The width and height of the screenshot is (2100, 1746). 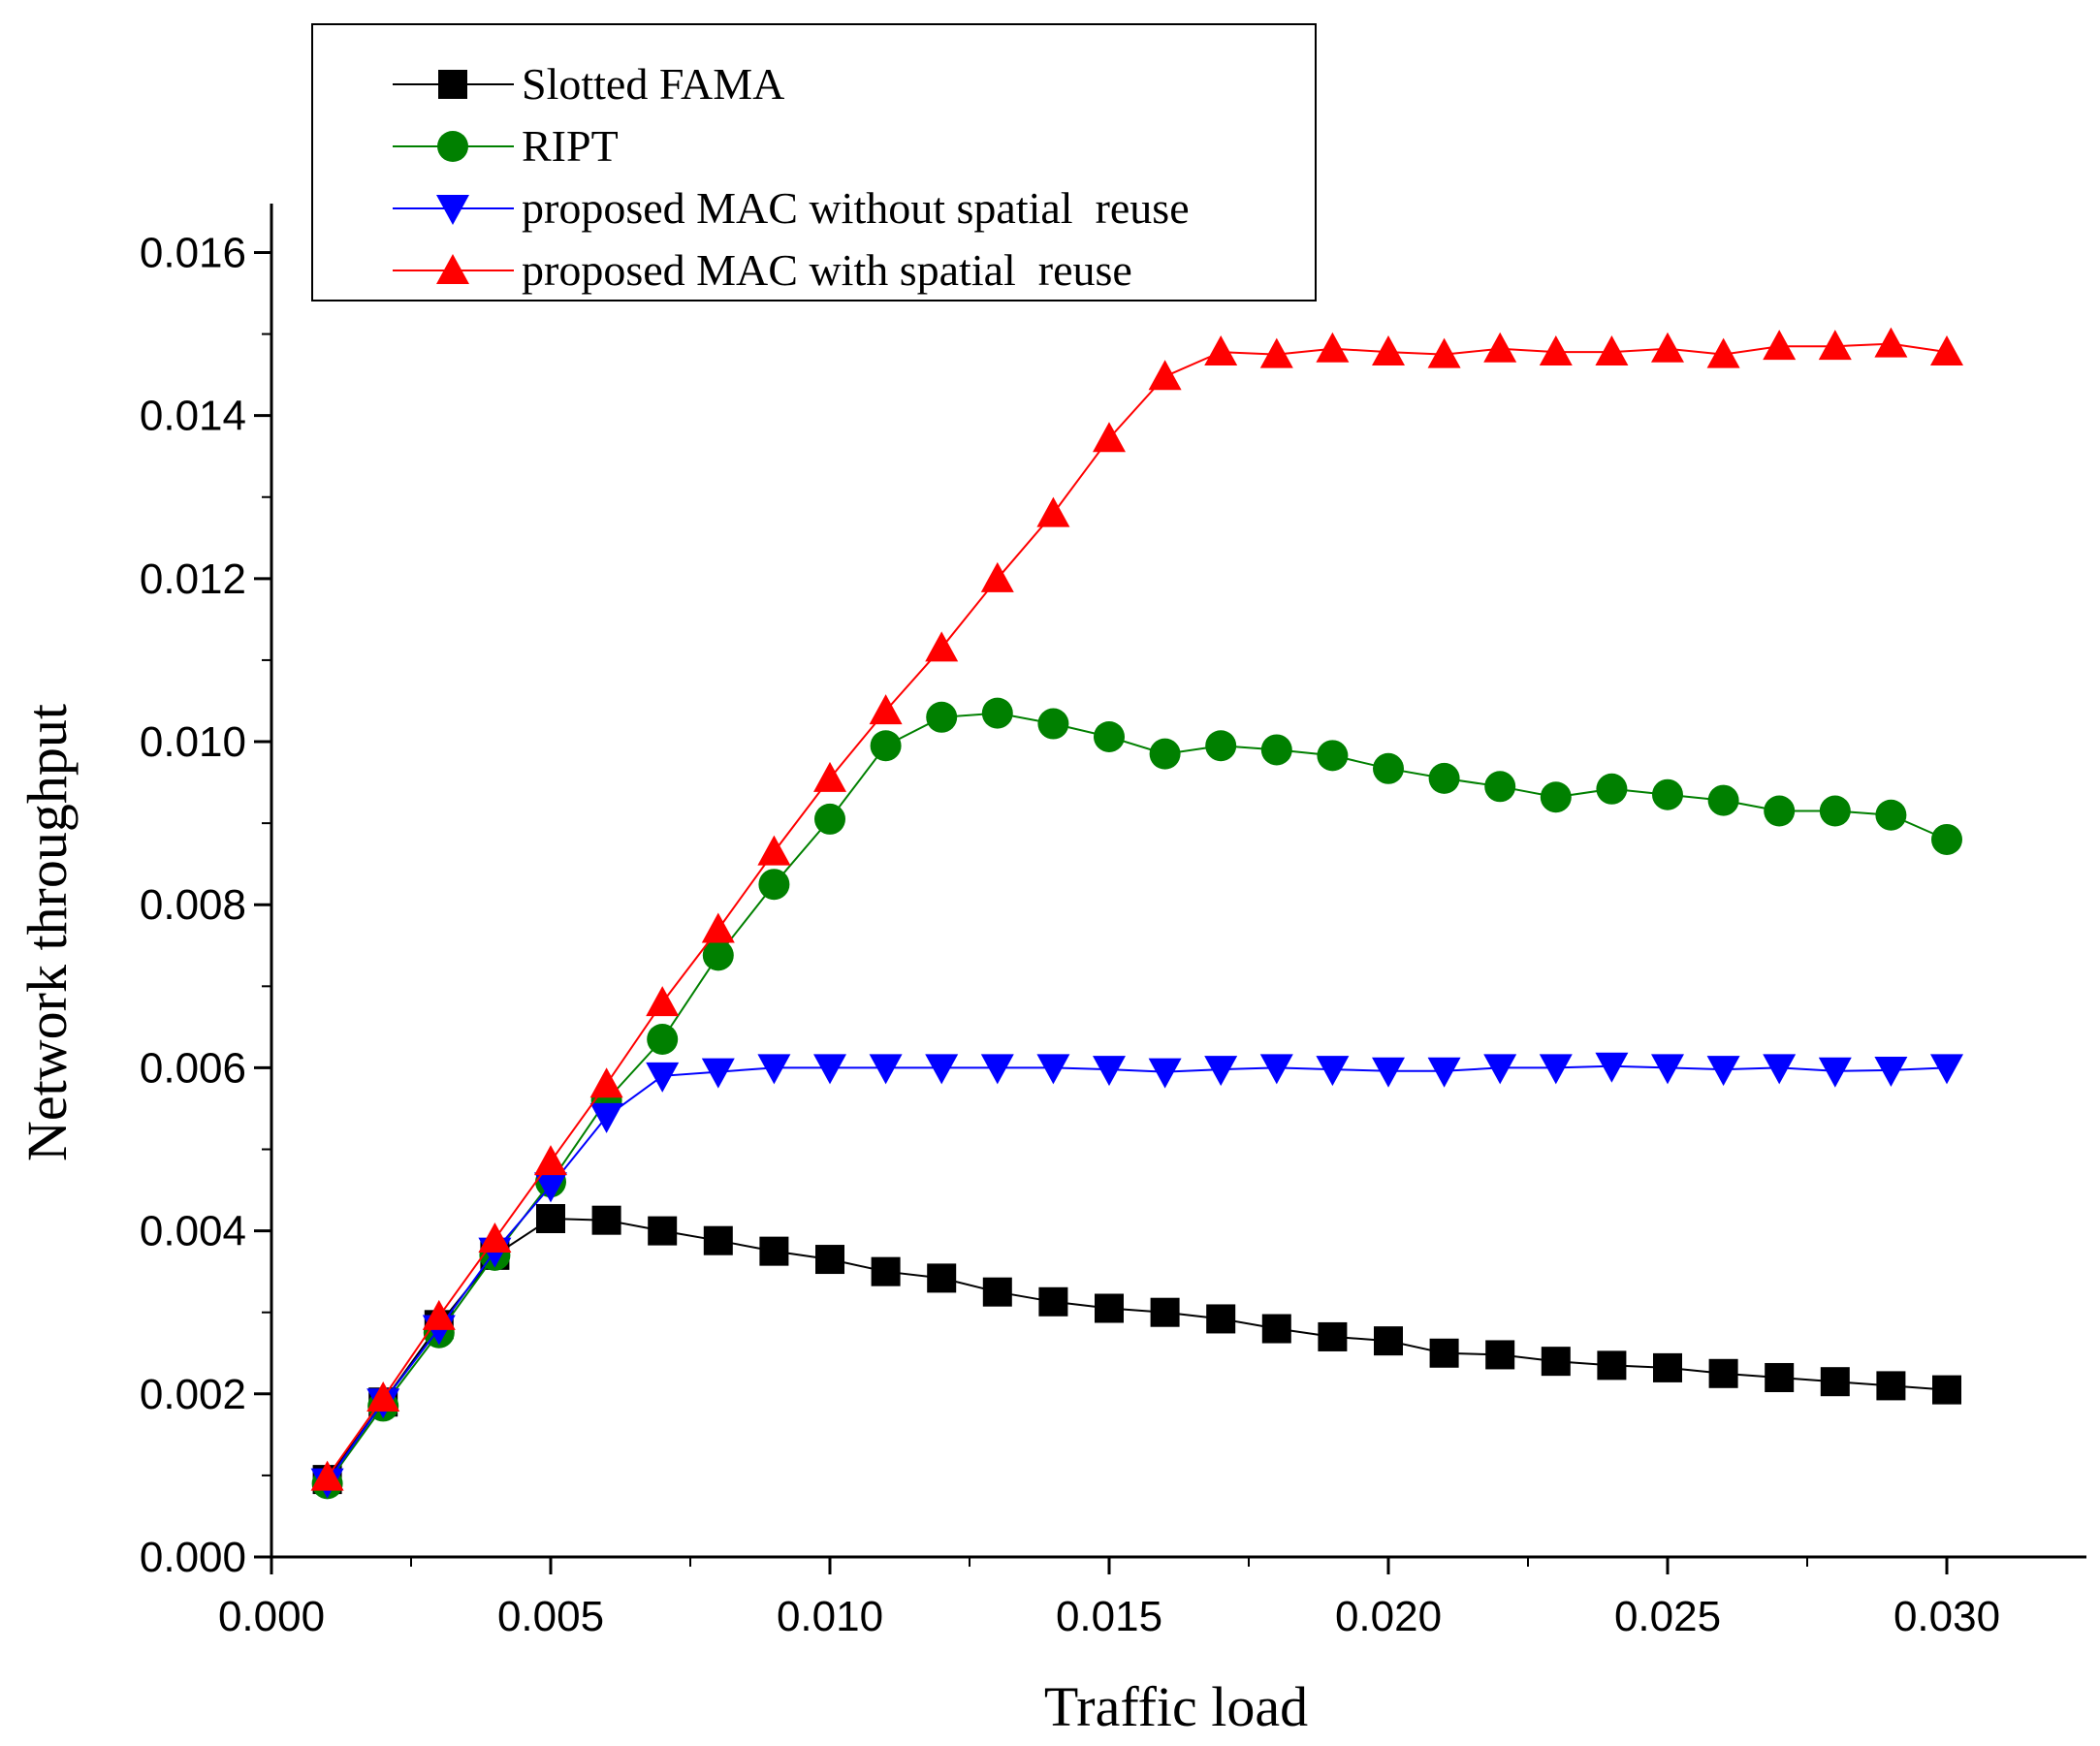 What do you see at coordinates (193, 579) in the screenshot?
I see `y-tick-label: 0.012` at bounding box center [193, 579].